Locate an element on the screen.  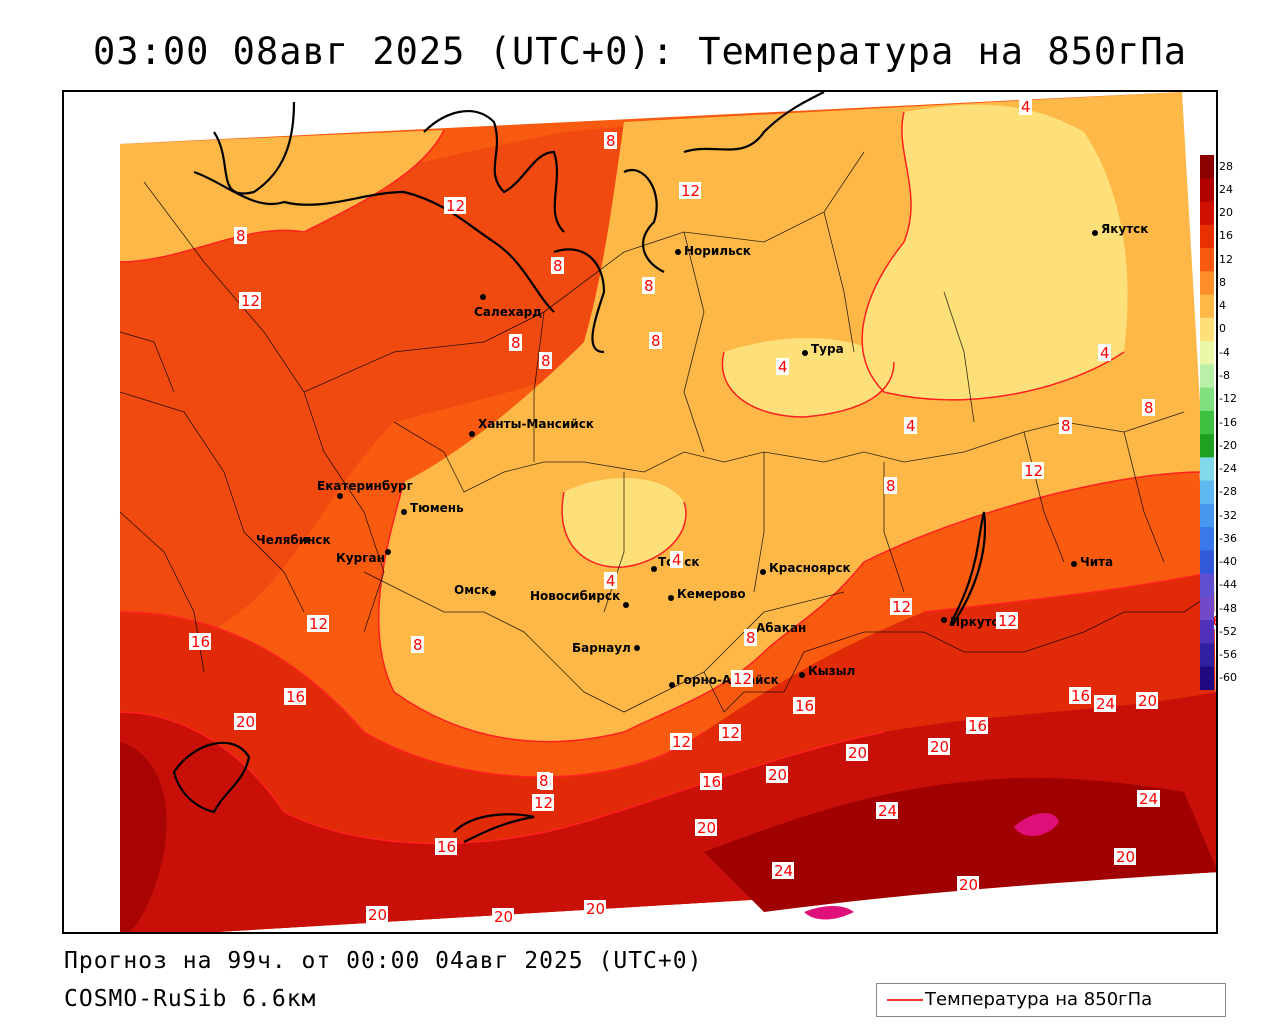
city-barnaul: Барнаул is located at coordinates (601, 648).